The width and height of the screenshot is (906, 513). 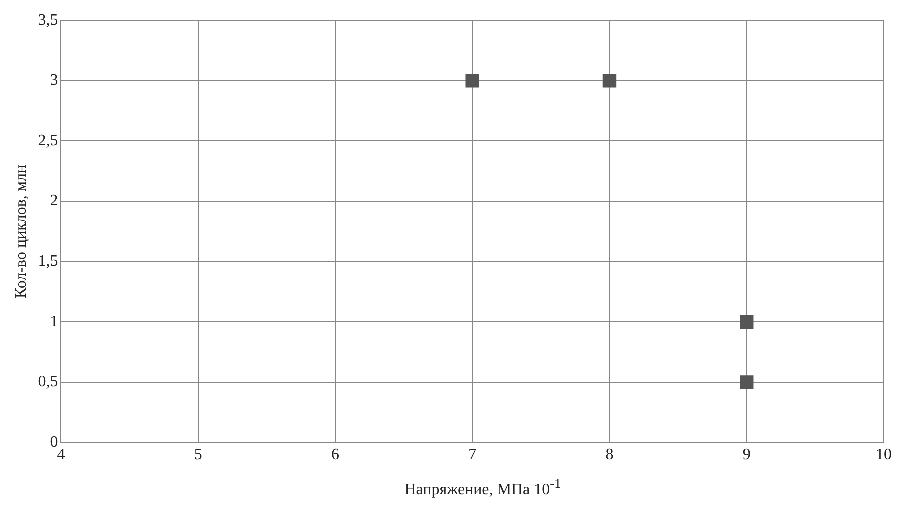 What do you see at coordinates (54, 321) in the screenshot?
I see `y-tick-label: 1` at bounding box center [54, 321].